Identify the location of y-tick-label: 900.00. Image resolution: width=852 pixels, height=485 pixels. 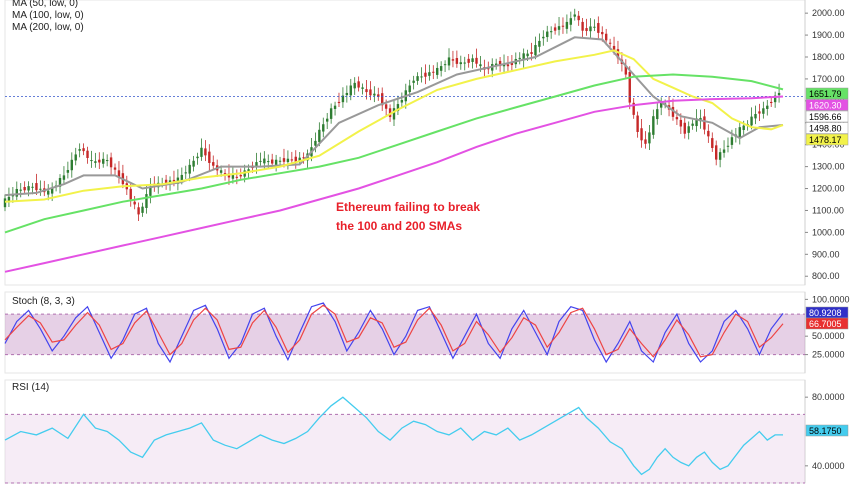
(826, 254).